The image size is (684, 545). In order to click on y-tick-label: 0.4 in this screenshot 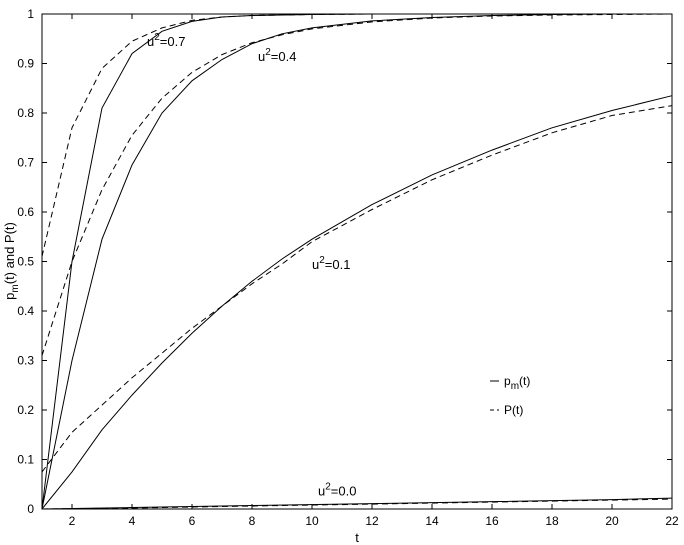, I will do `click(25, 311)`.